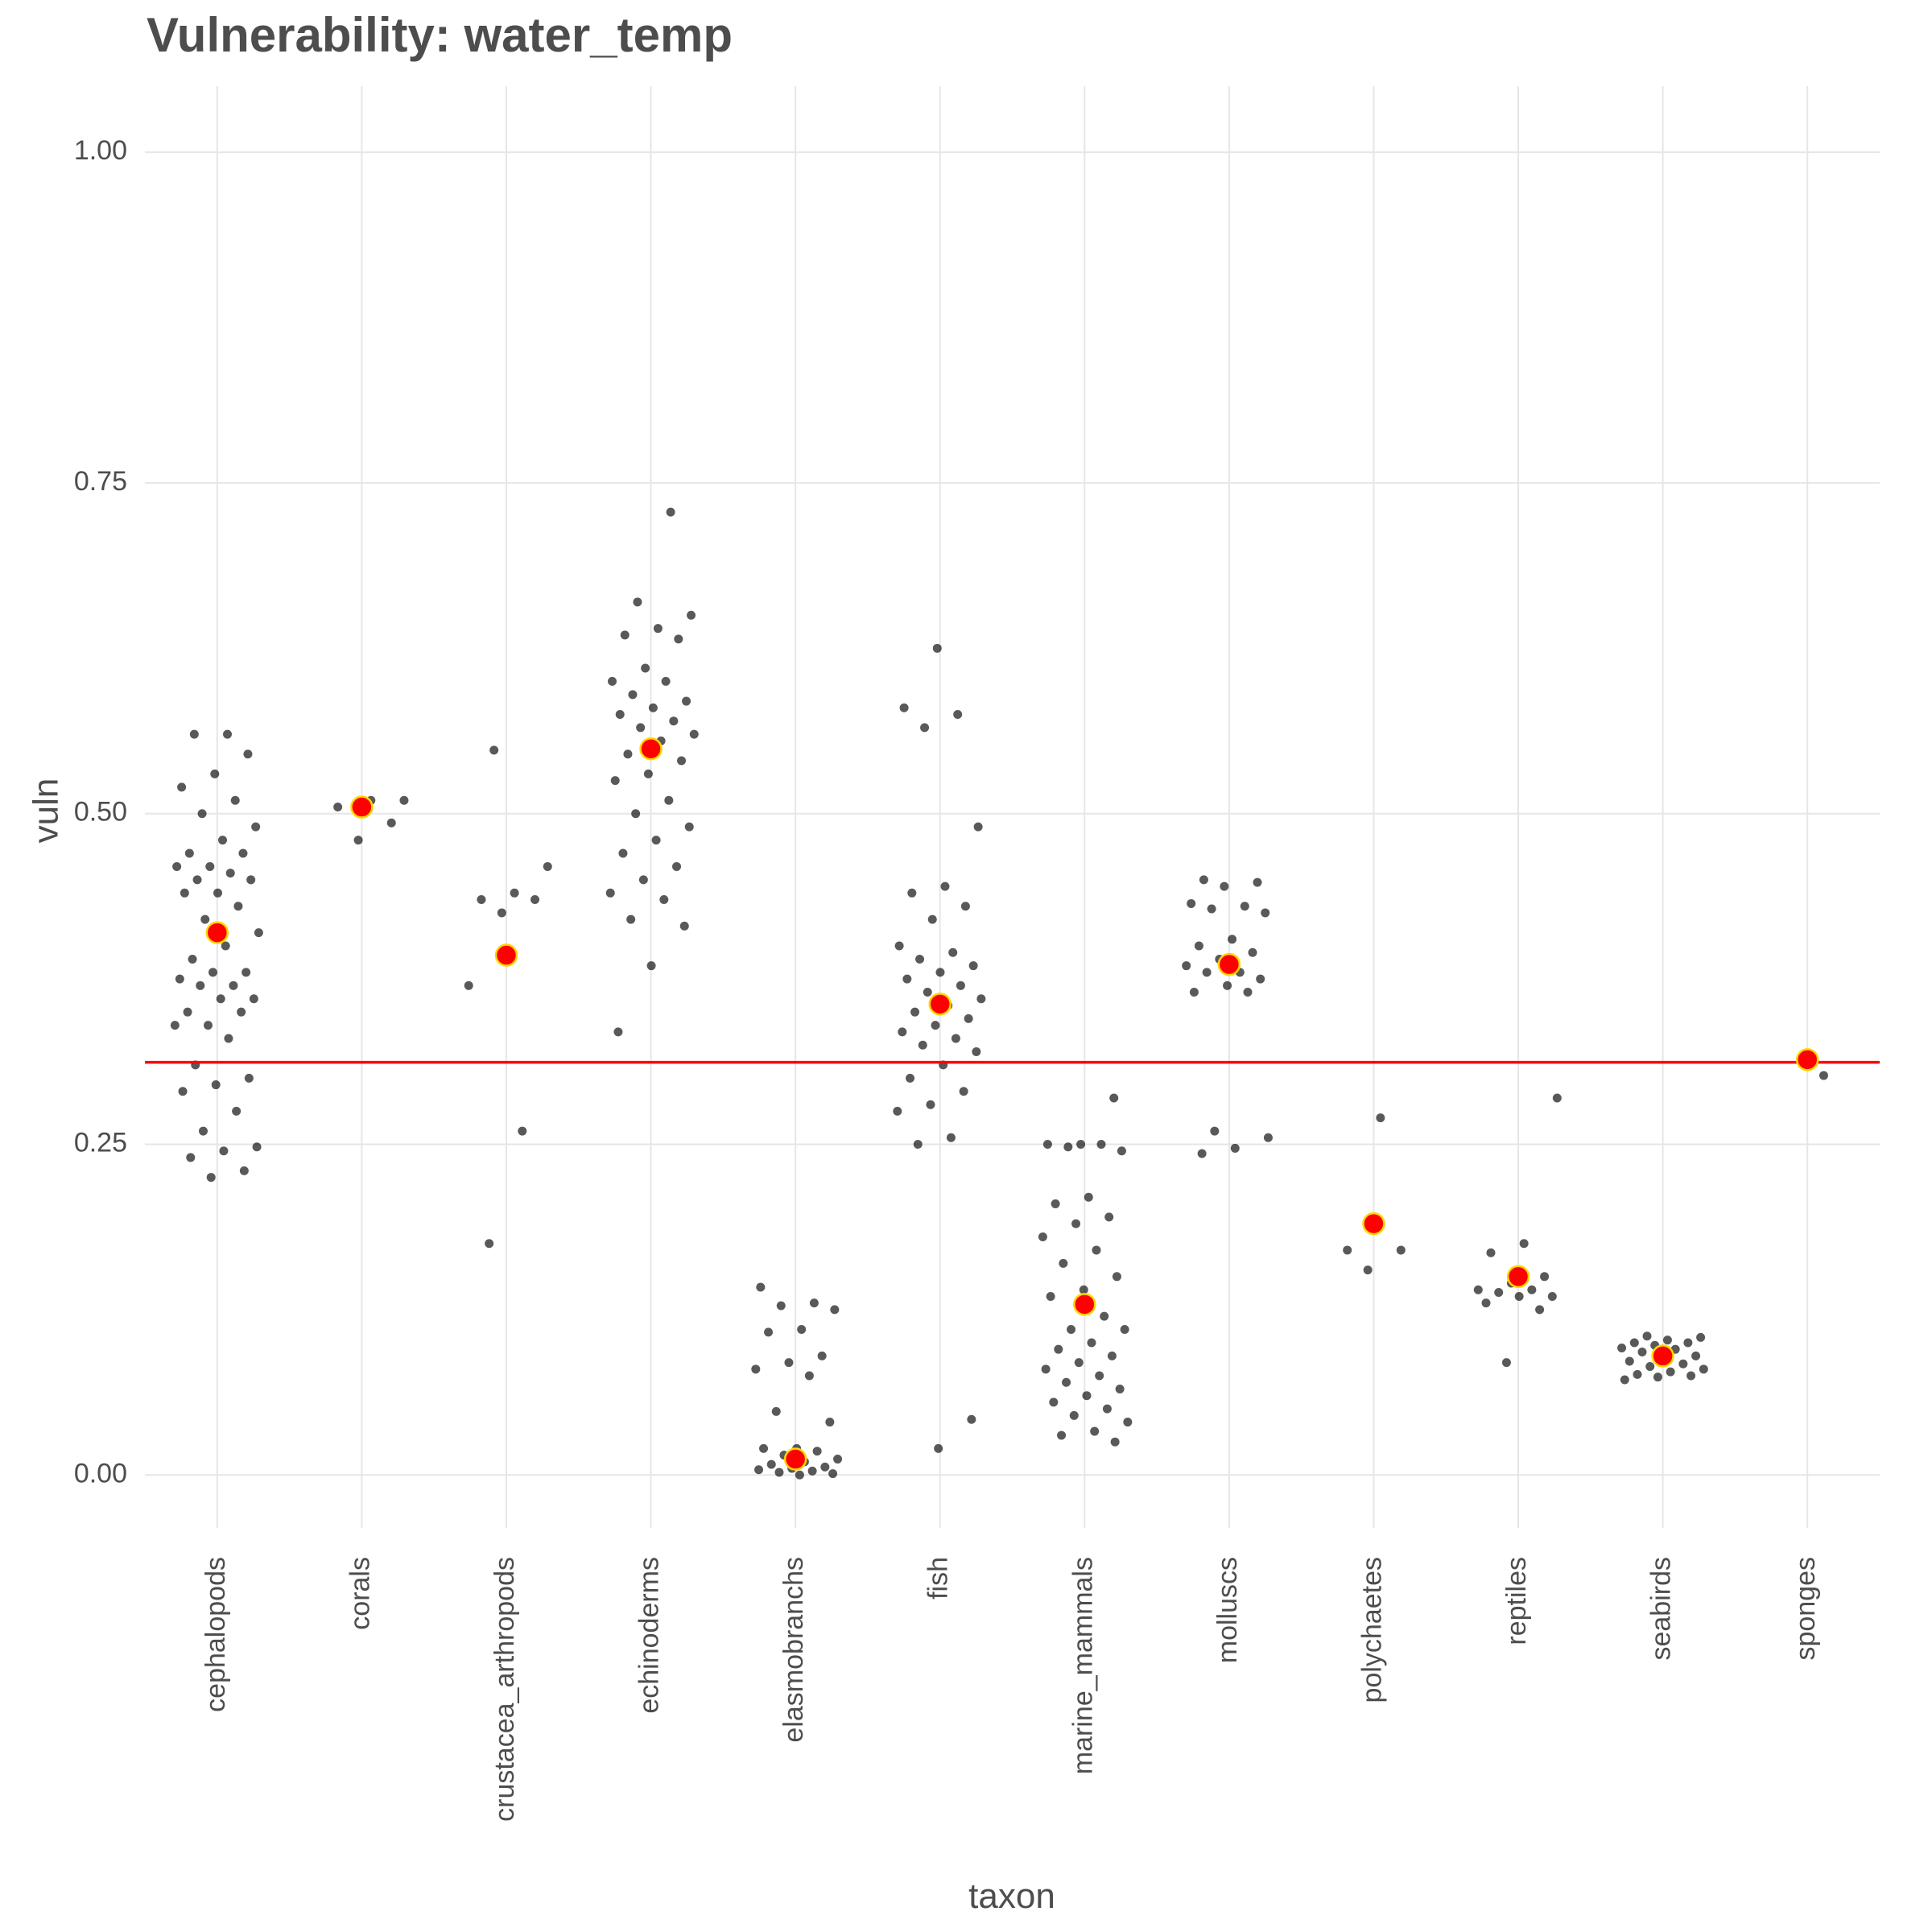 This screenshot has width=1932, height=1932. What do you see at coordinates (938, 1578) in the screenshot?
I see `x-tick-label: fish` at bounding box center [938, 1578].